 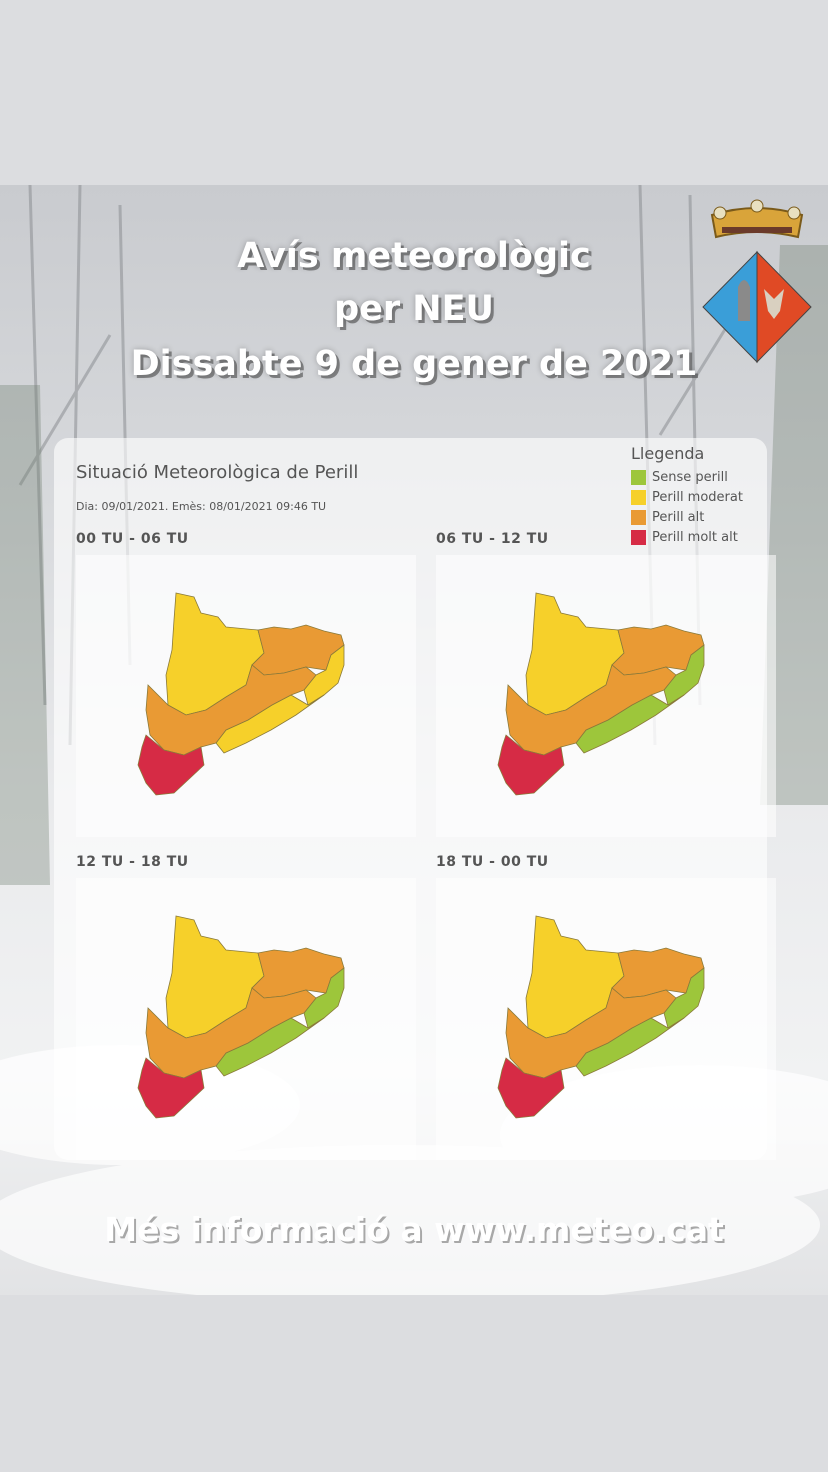 I want to click on period-label-18-00: 18 TU - 00 TU, so click(x=492, y=862).